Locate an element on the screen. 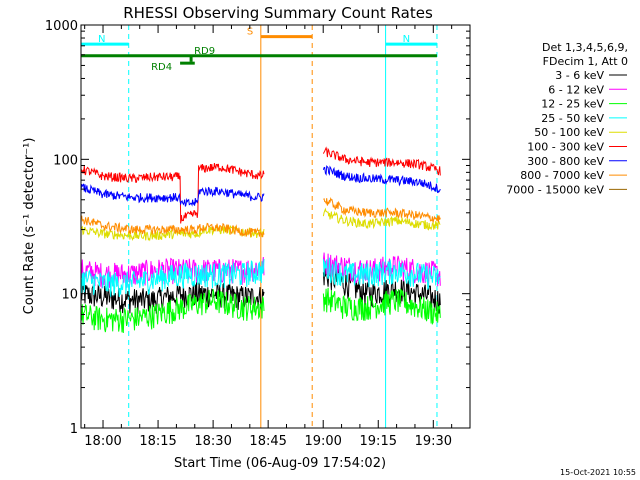  y-tick-label-10: 10 is located at coordinates (69, 295).